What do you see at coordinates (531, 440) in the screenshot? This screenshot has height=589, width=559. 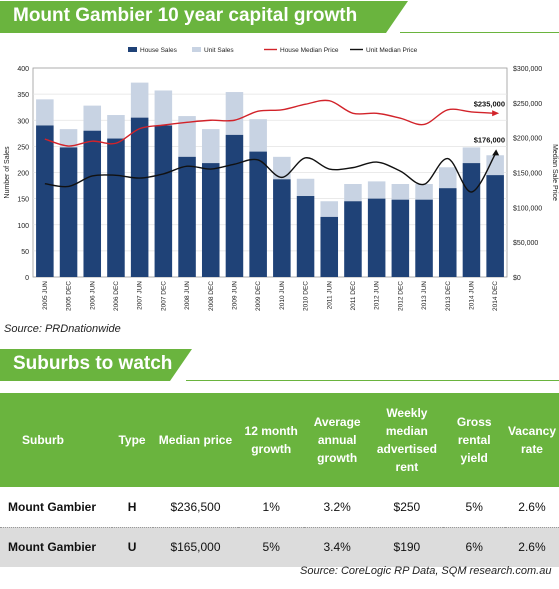 I see `header-vacancy-rate: Vacancy rate` at bounding box center [531, 440].